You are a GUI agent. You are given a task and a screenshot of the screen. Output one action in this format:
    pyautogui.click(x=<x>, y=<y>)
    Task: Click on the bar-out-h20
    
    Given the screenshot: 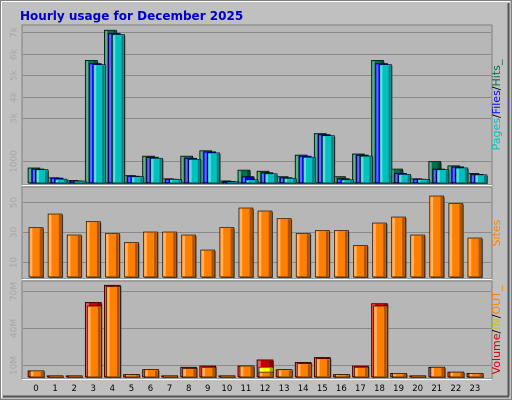 What is the action you would take?
    pyautogui.click(x=419, y=376)
    